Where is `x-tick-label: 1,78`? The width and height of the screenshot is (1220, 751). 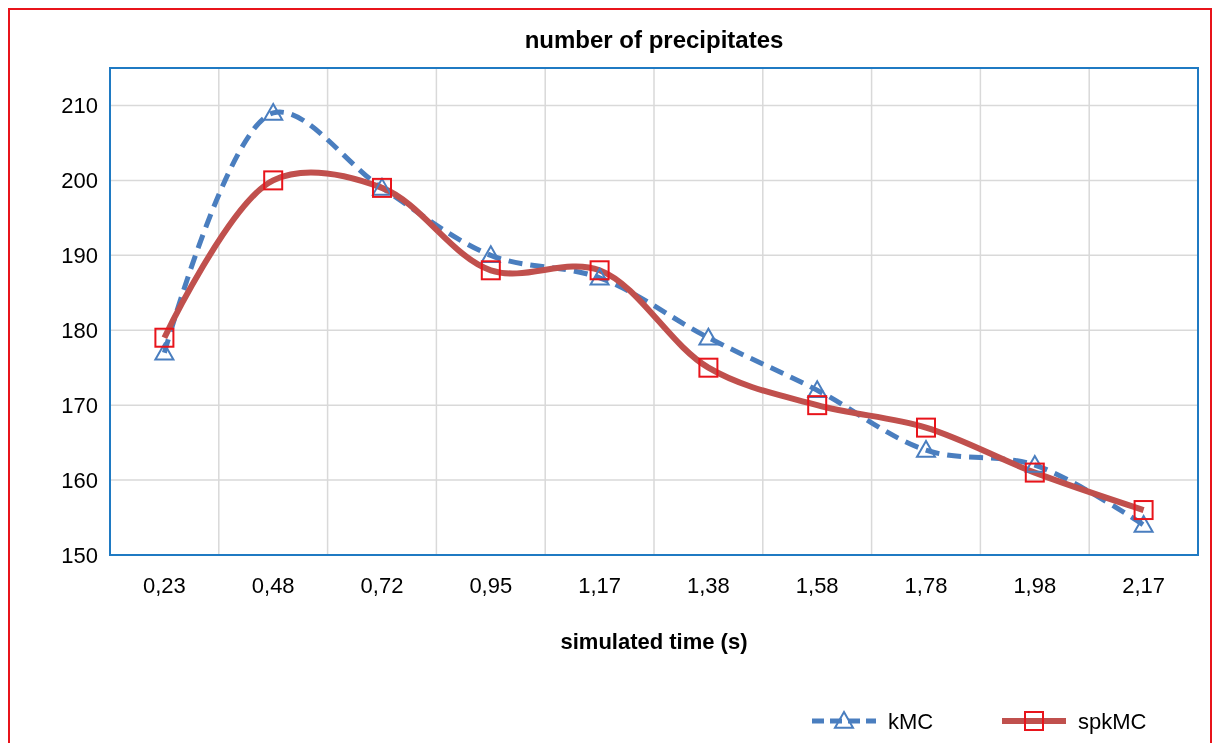 x-tick-label: 1,78 is located at coordinates (926, 585).